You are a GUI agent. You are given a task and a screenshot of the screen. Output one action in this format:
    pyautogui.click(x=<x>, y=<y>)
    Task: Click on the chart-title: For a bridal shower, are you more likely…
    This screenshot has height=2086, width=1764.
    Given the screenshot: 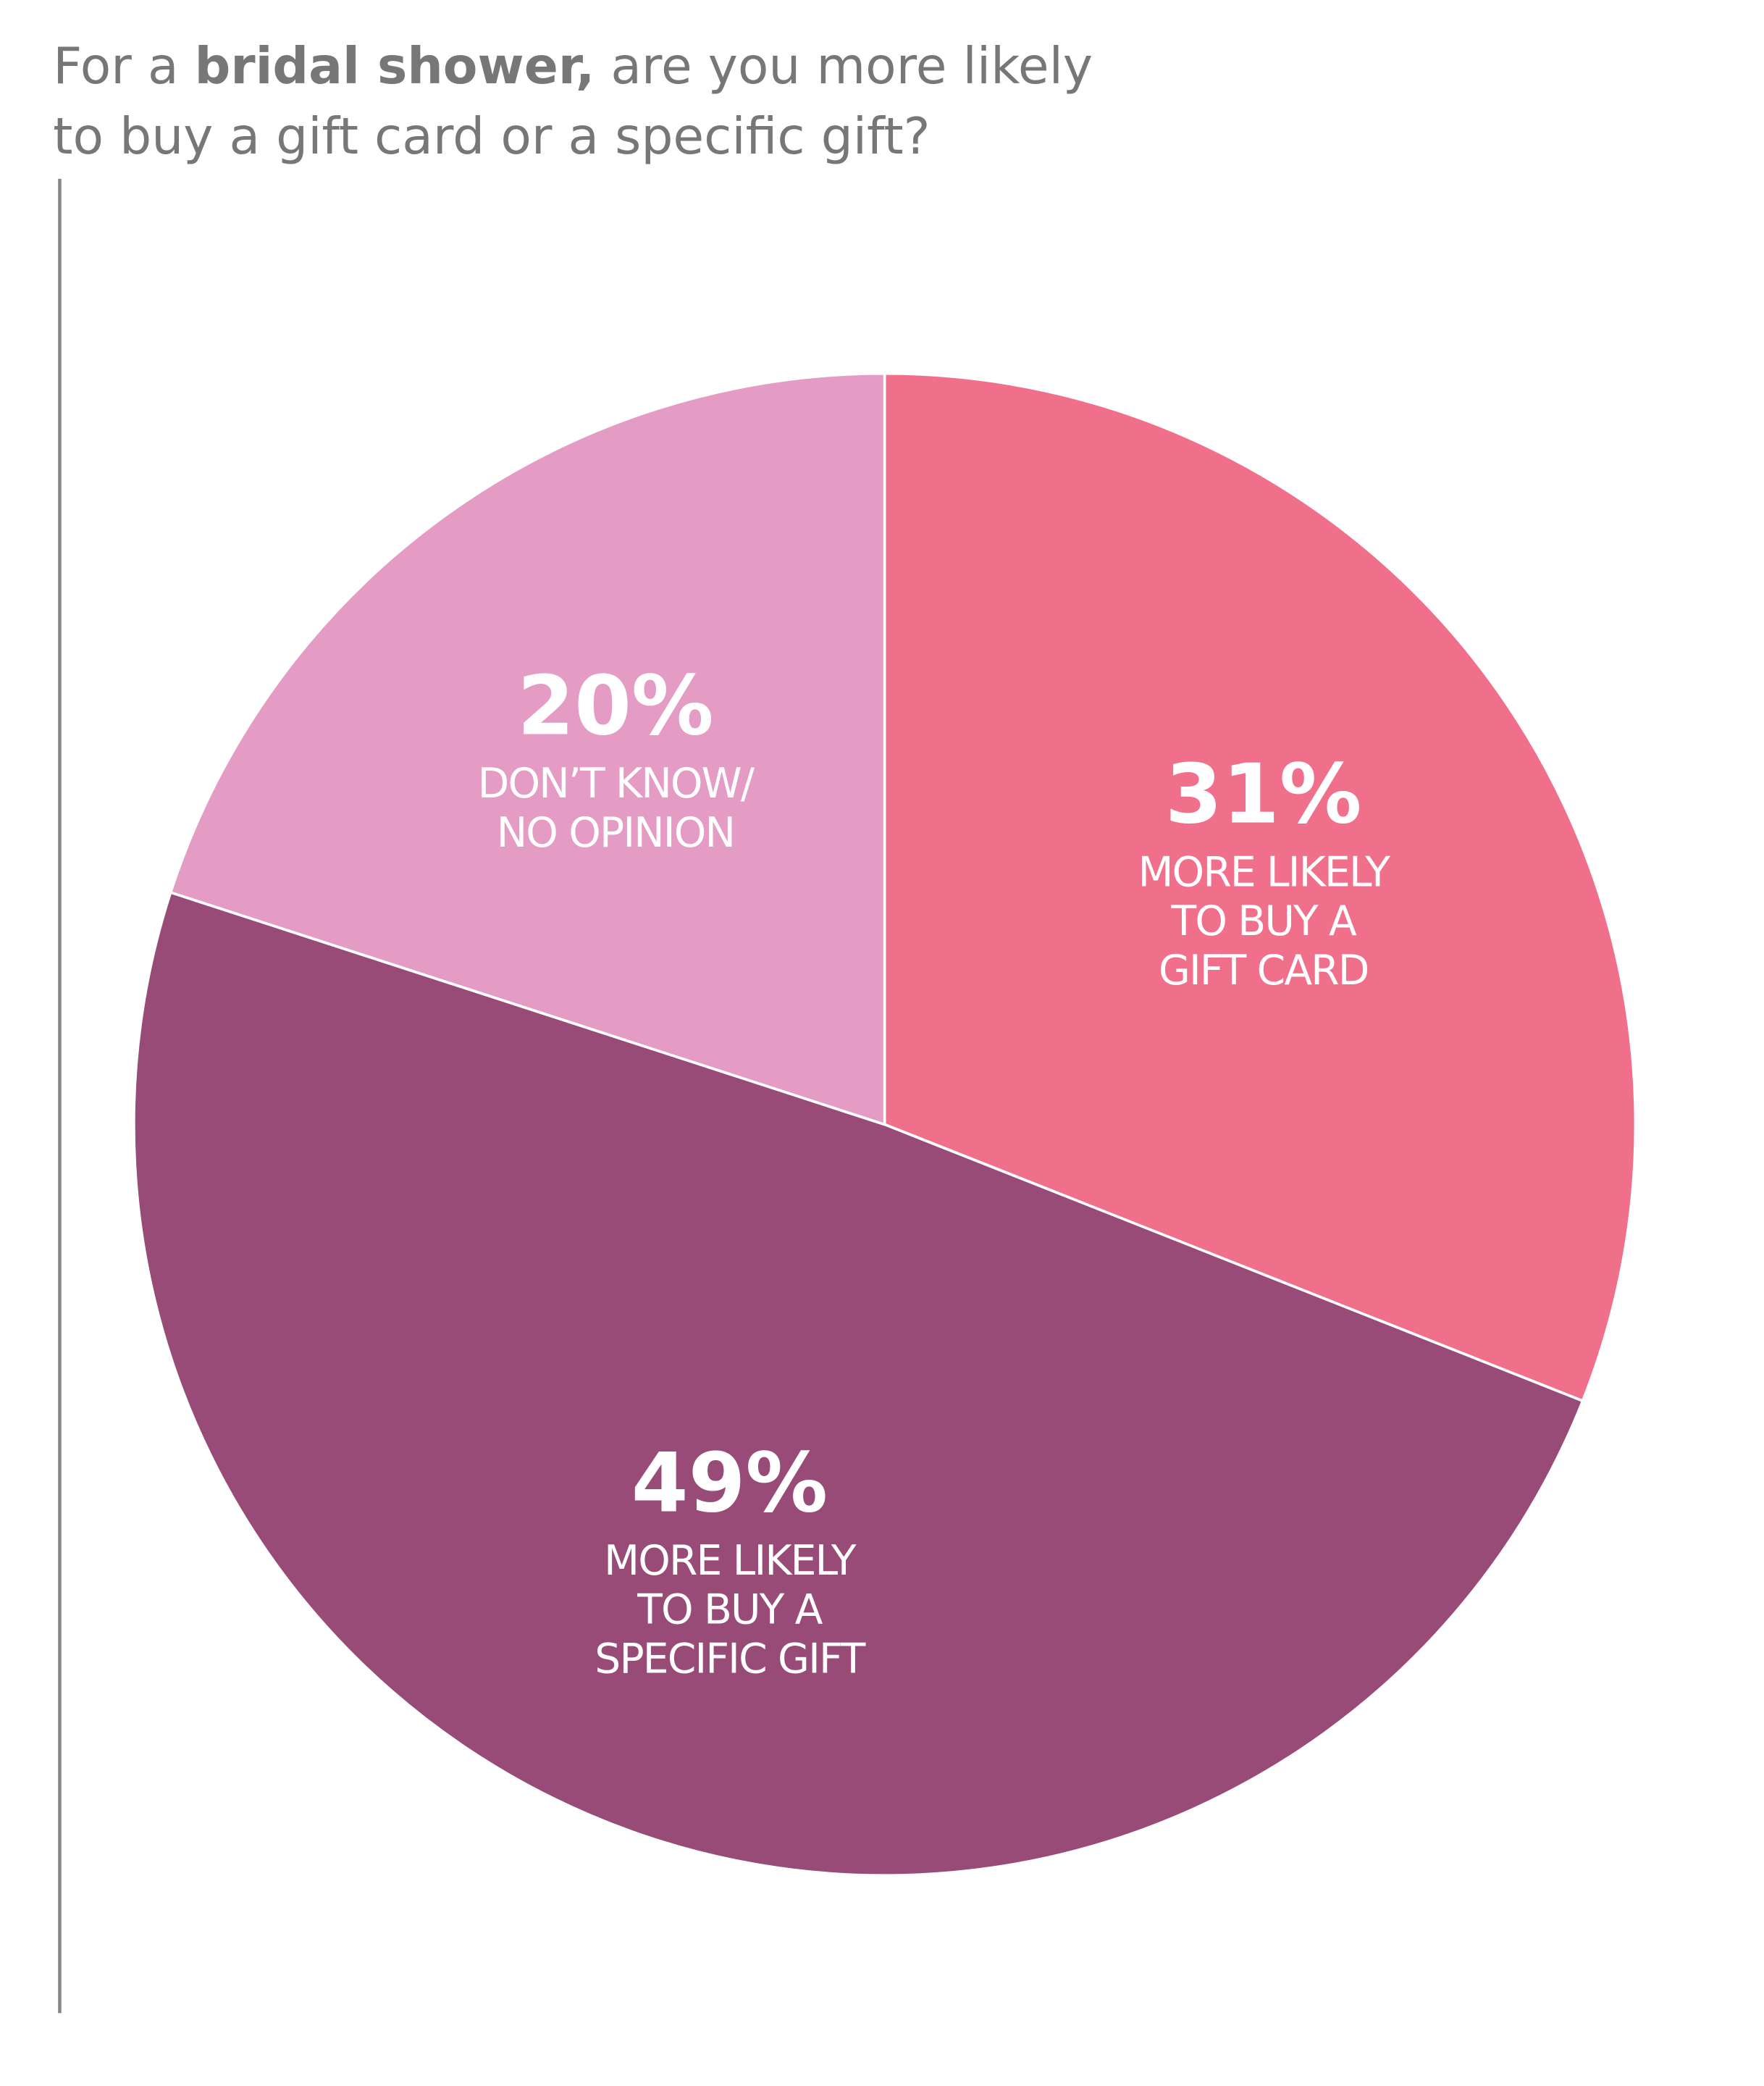 What is the action you would take?
    pyautogui.click(x=573, y=102)
    